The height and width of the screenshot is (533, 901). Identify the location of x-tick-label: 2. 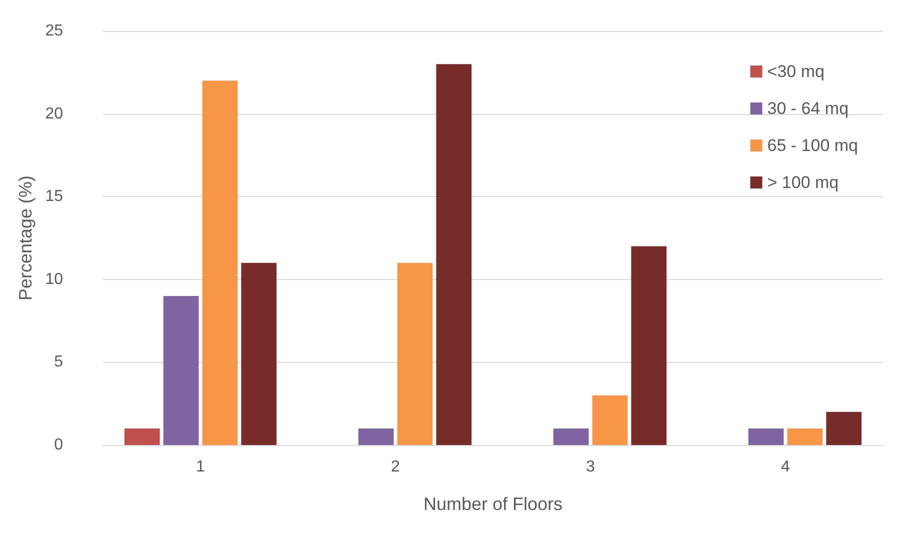
(395, 467).